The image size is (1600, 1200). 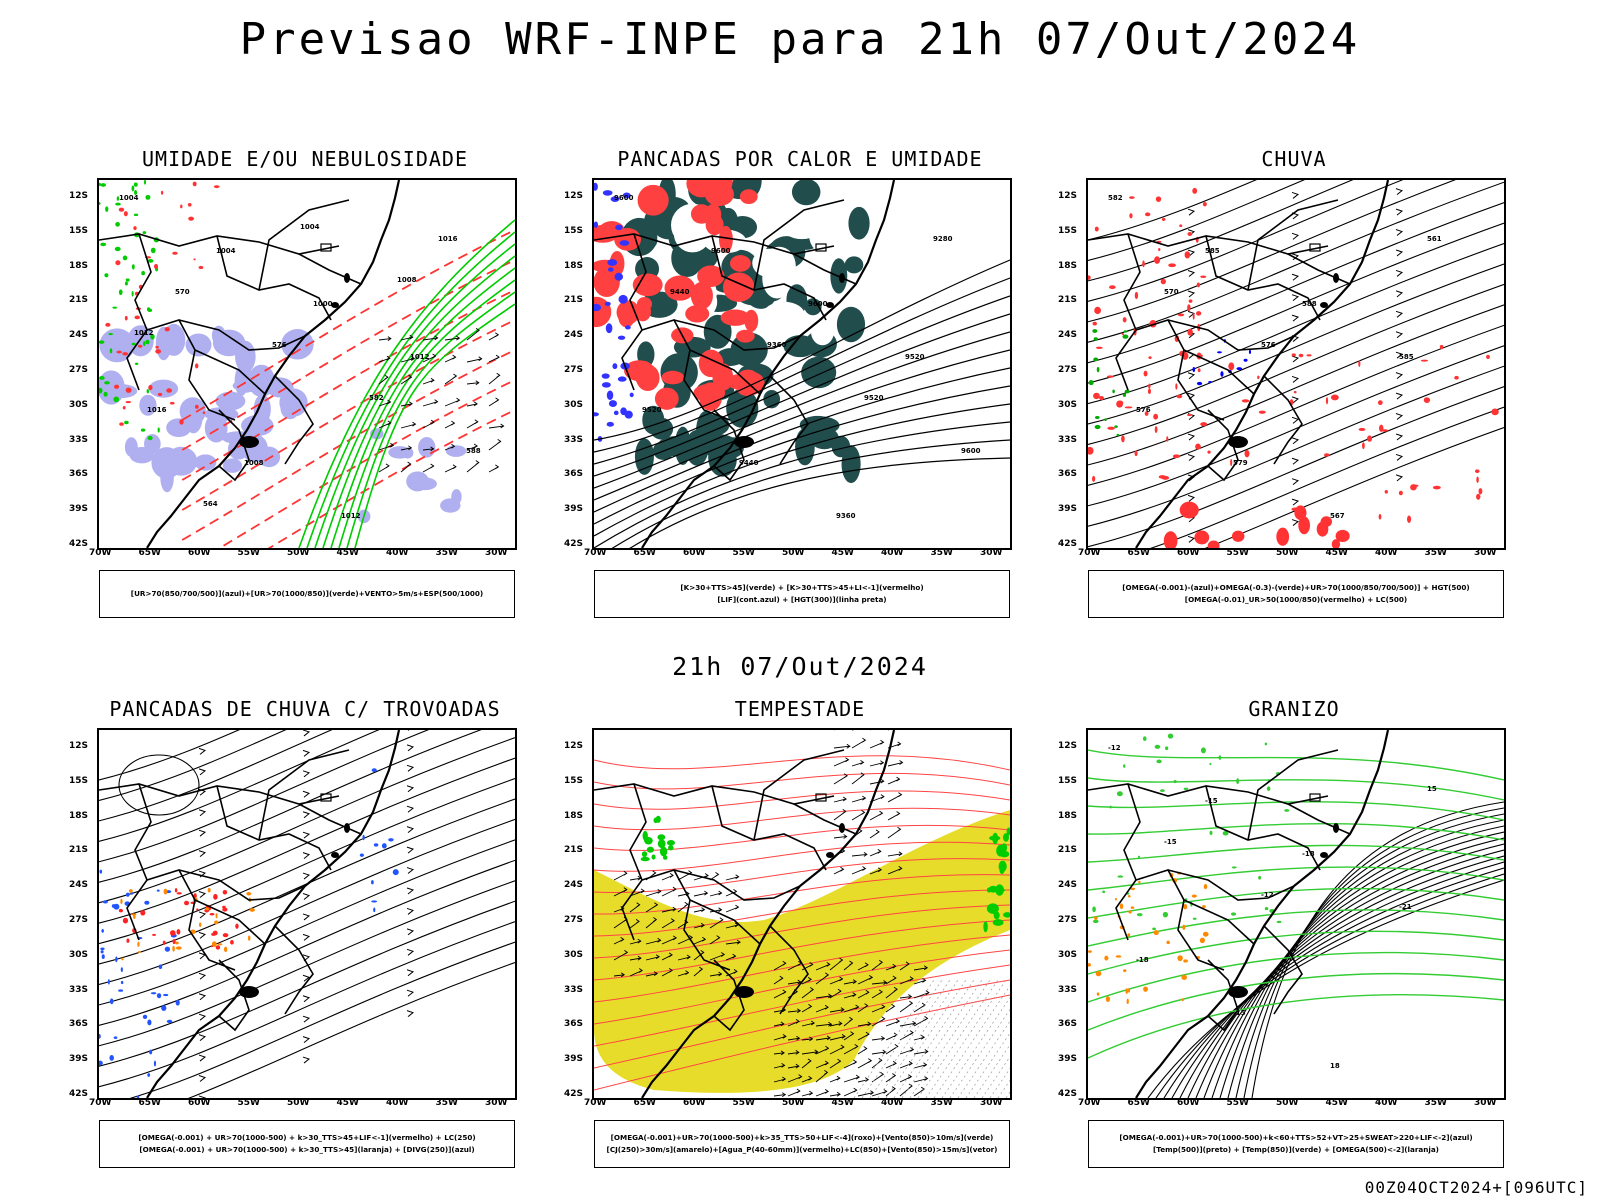 What do you see at coordinates (1335, 1066) in the screenshot?
I see `contour-label: 18` at bounding box center [1335, 1066].